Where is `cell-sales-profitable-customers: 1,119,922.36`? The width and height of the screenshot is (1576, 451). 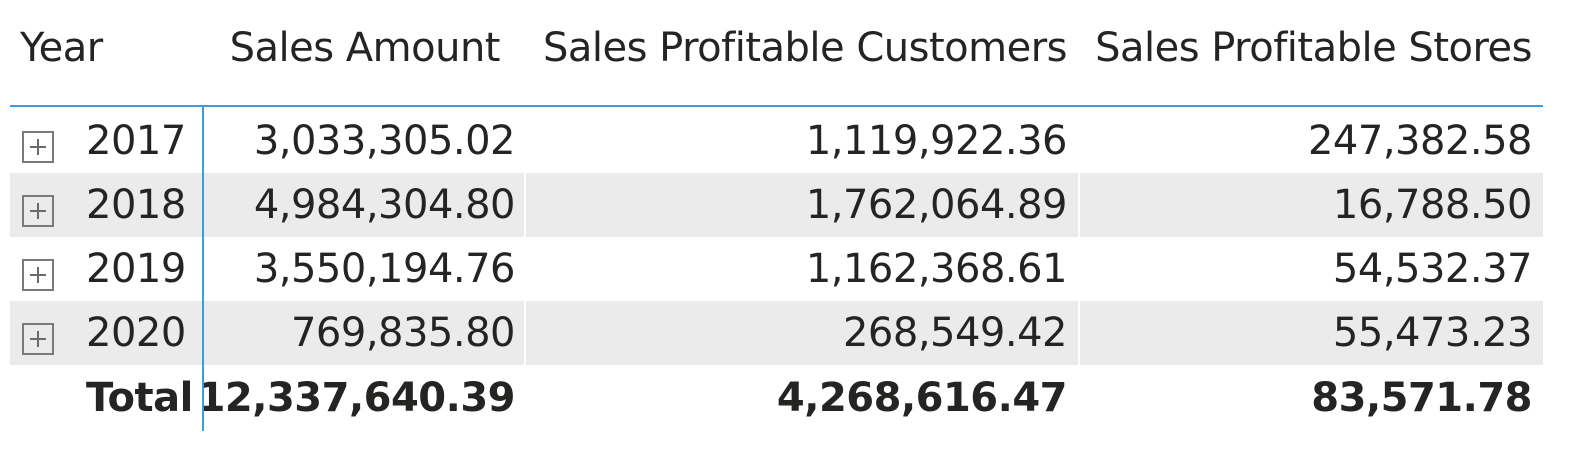
cell-sales-profitable-customers: 1,119,922.36 is located at coordinates (936, 141).